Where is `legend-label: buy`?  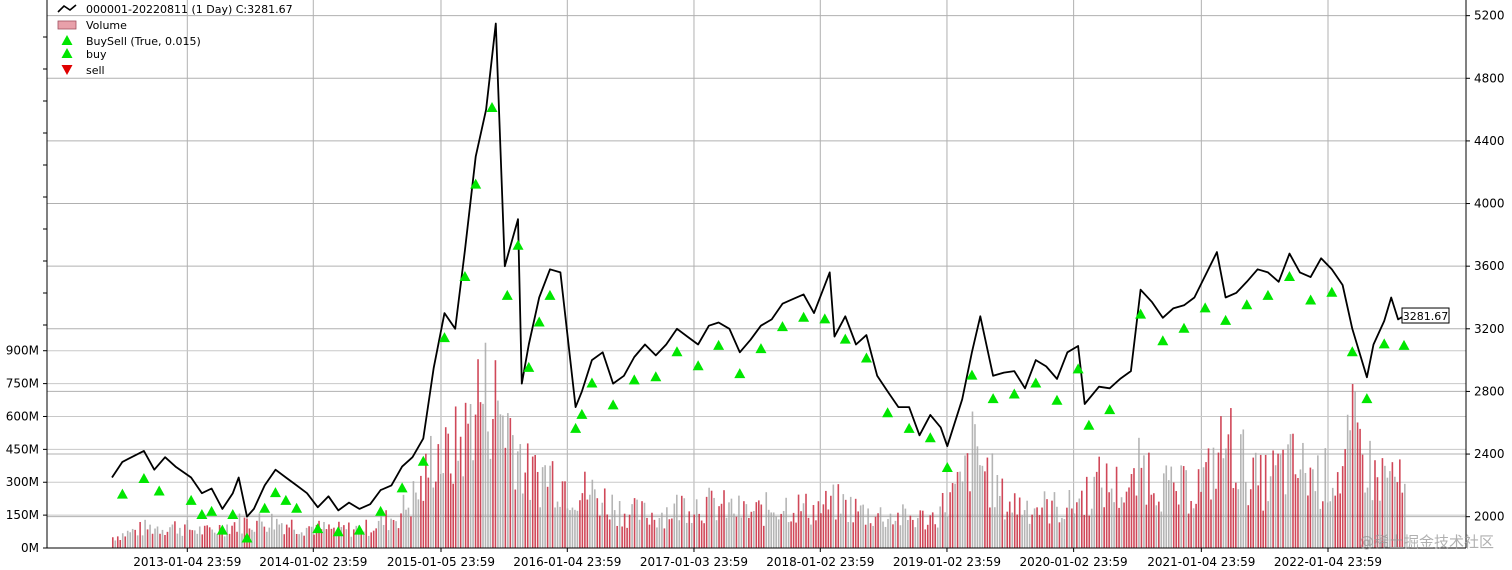
legend-label: buy is located at coordinates (96, 54).